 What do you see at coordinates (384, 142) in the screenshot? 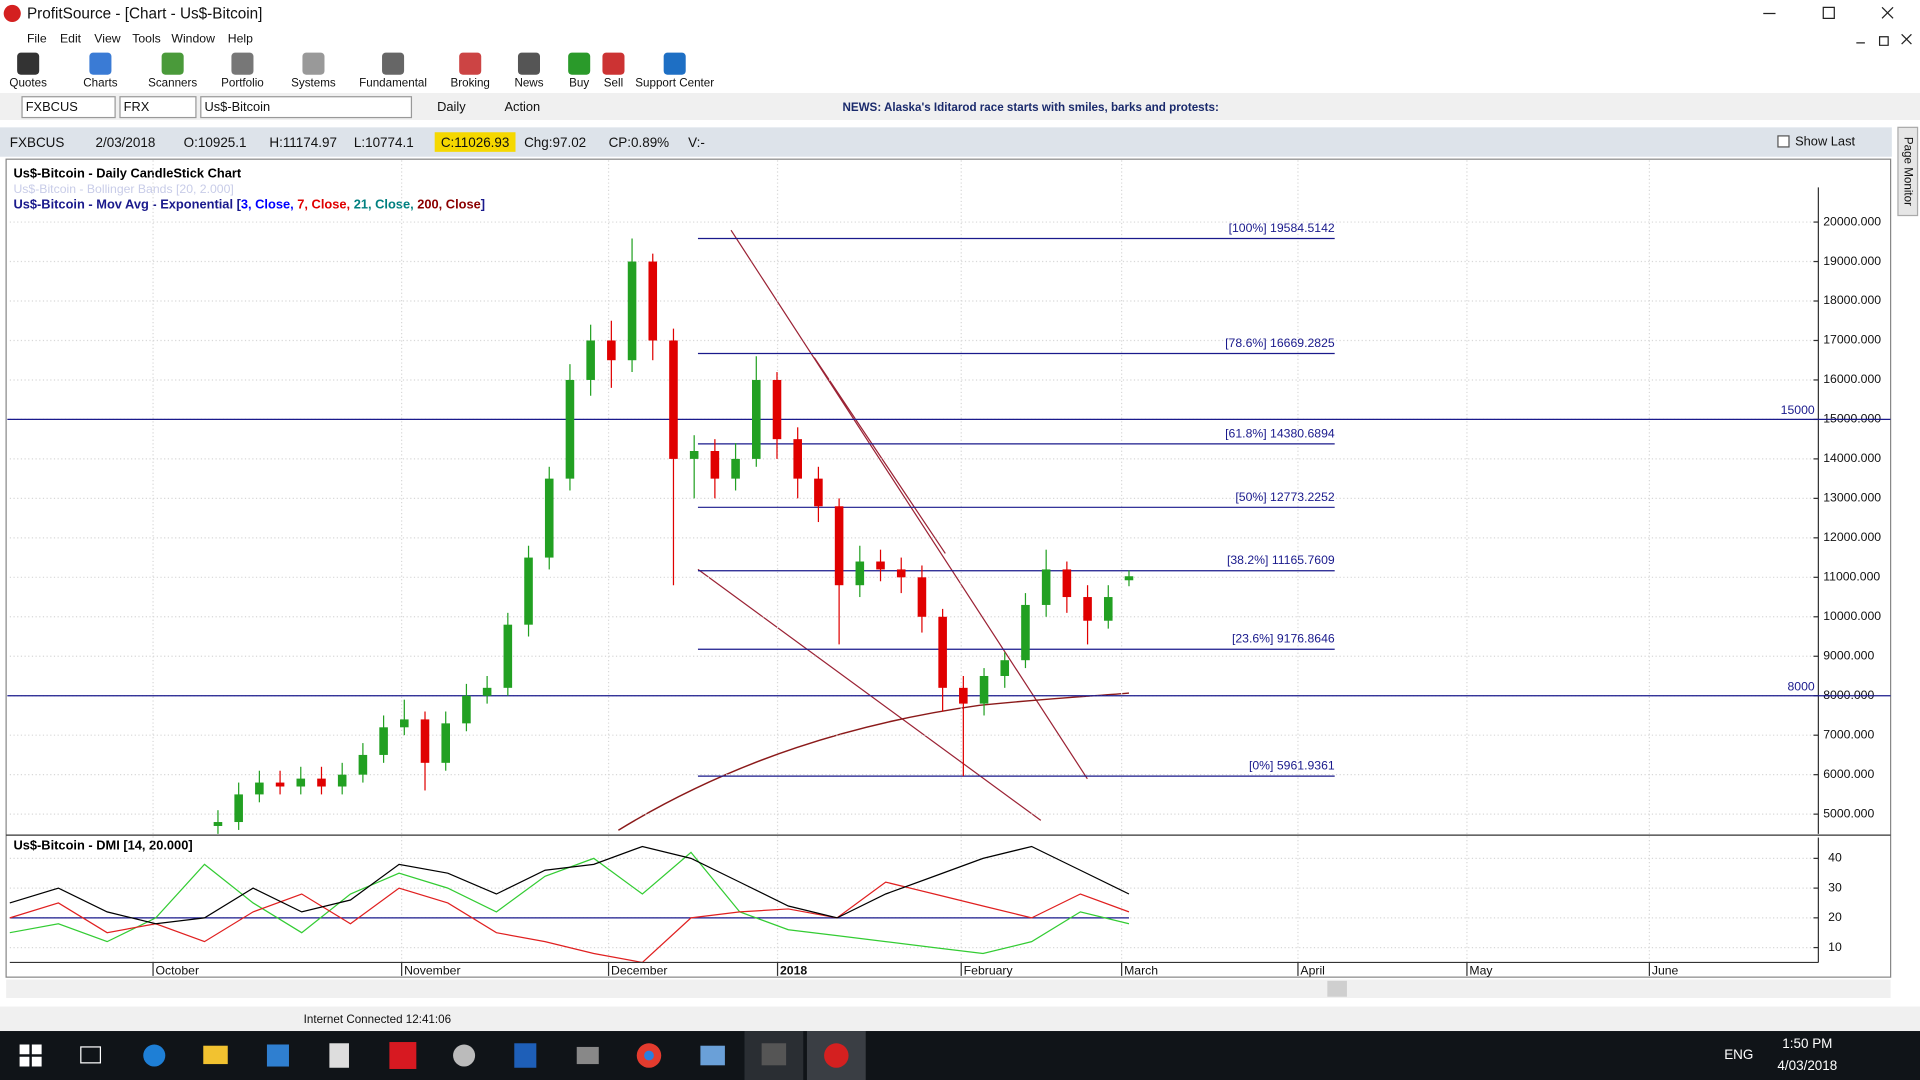
I see `info-item: L:10774.1` at bounding box center [384, 142].